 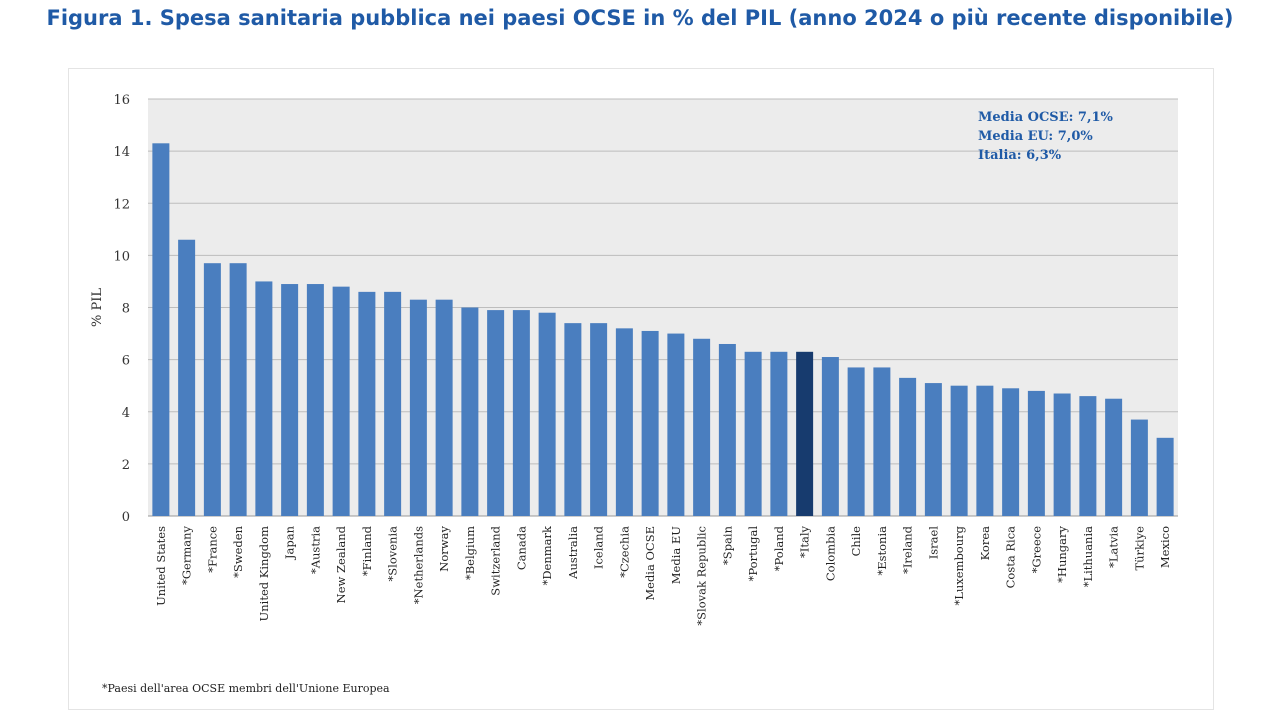 I want to click on x-tick-label: *Belgium, so click(x=470, y=553).